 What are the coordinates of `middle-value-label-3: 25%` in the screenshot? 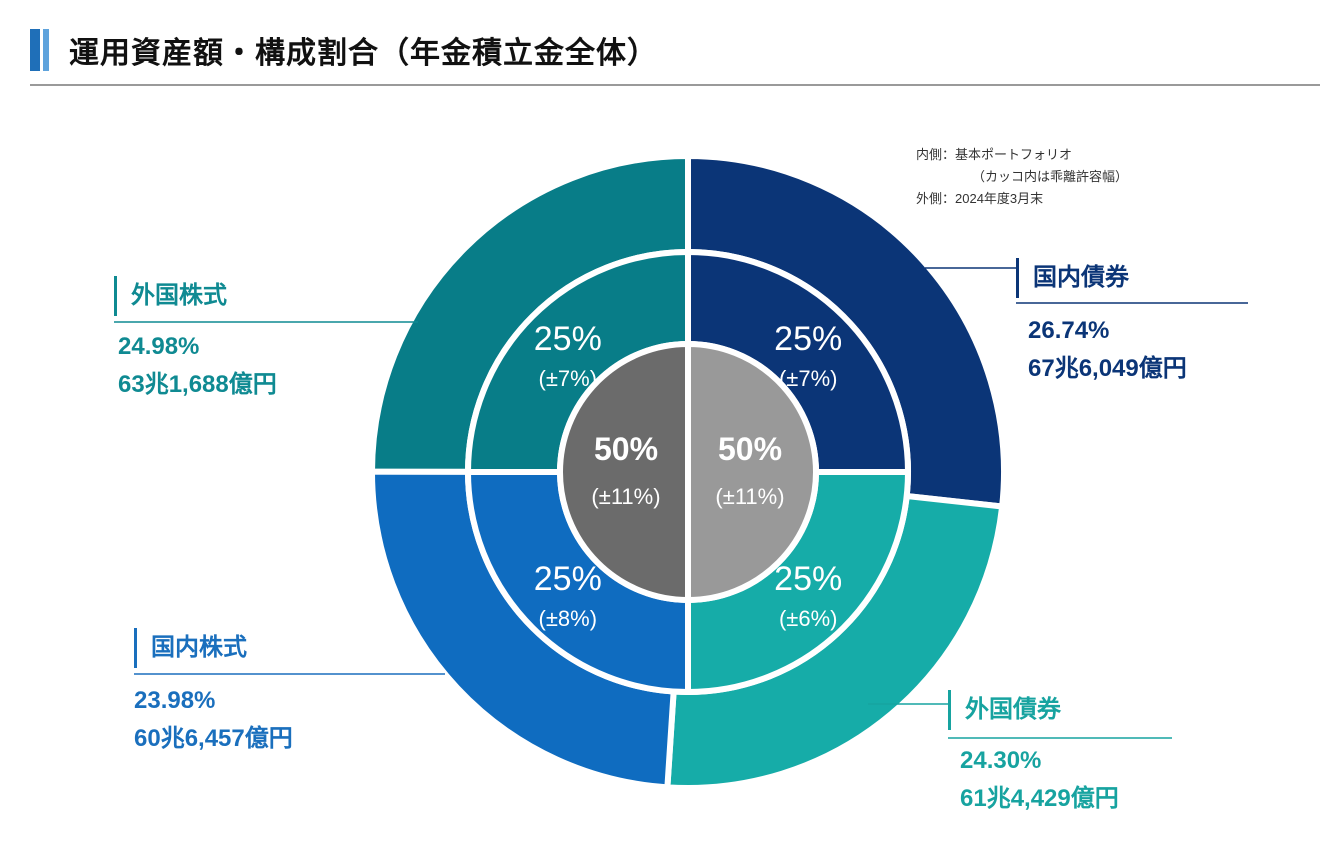 It's located at (568, 339).